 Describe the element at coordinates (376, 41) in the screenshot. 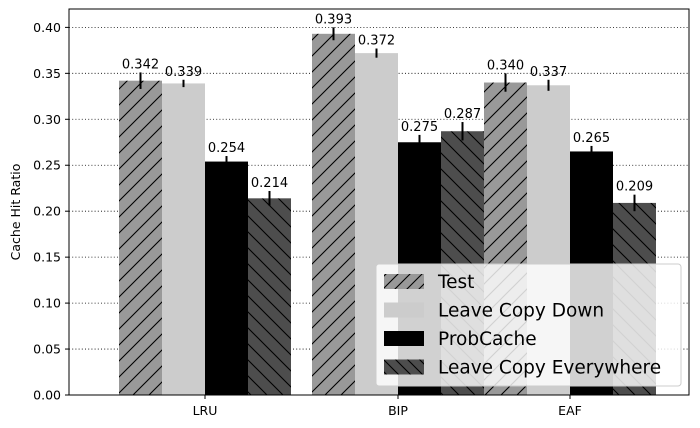

I see `data-label: 0.372` at that location.